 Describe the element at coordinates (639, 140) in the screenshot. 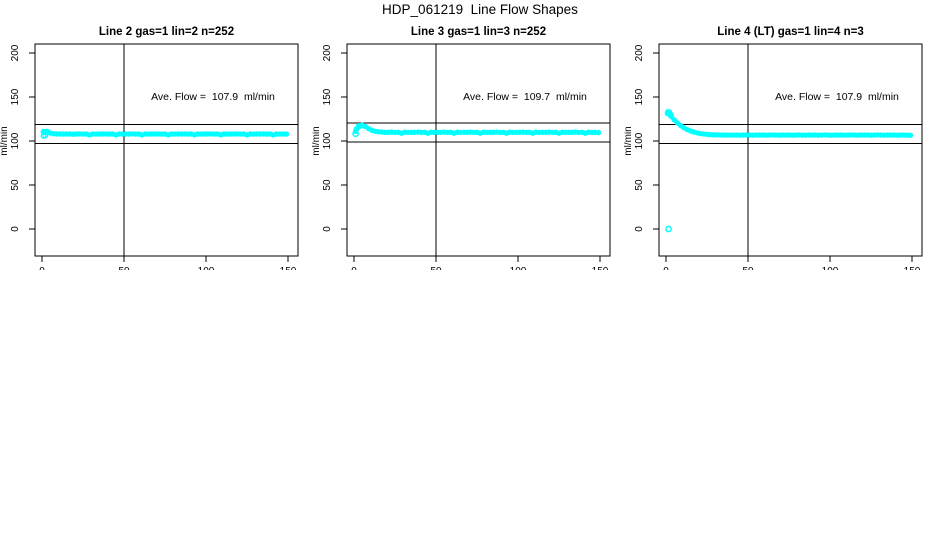

I see `y-tick-label: 100` at that location.